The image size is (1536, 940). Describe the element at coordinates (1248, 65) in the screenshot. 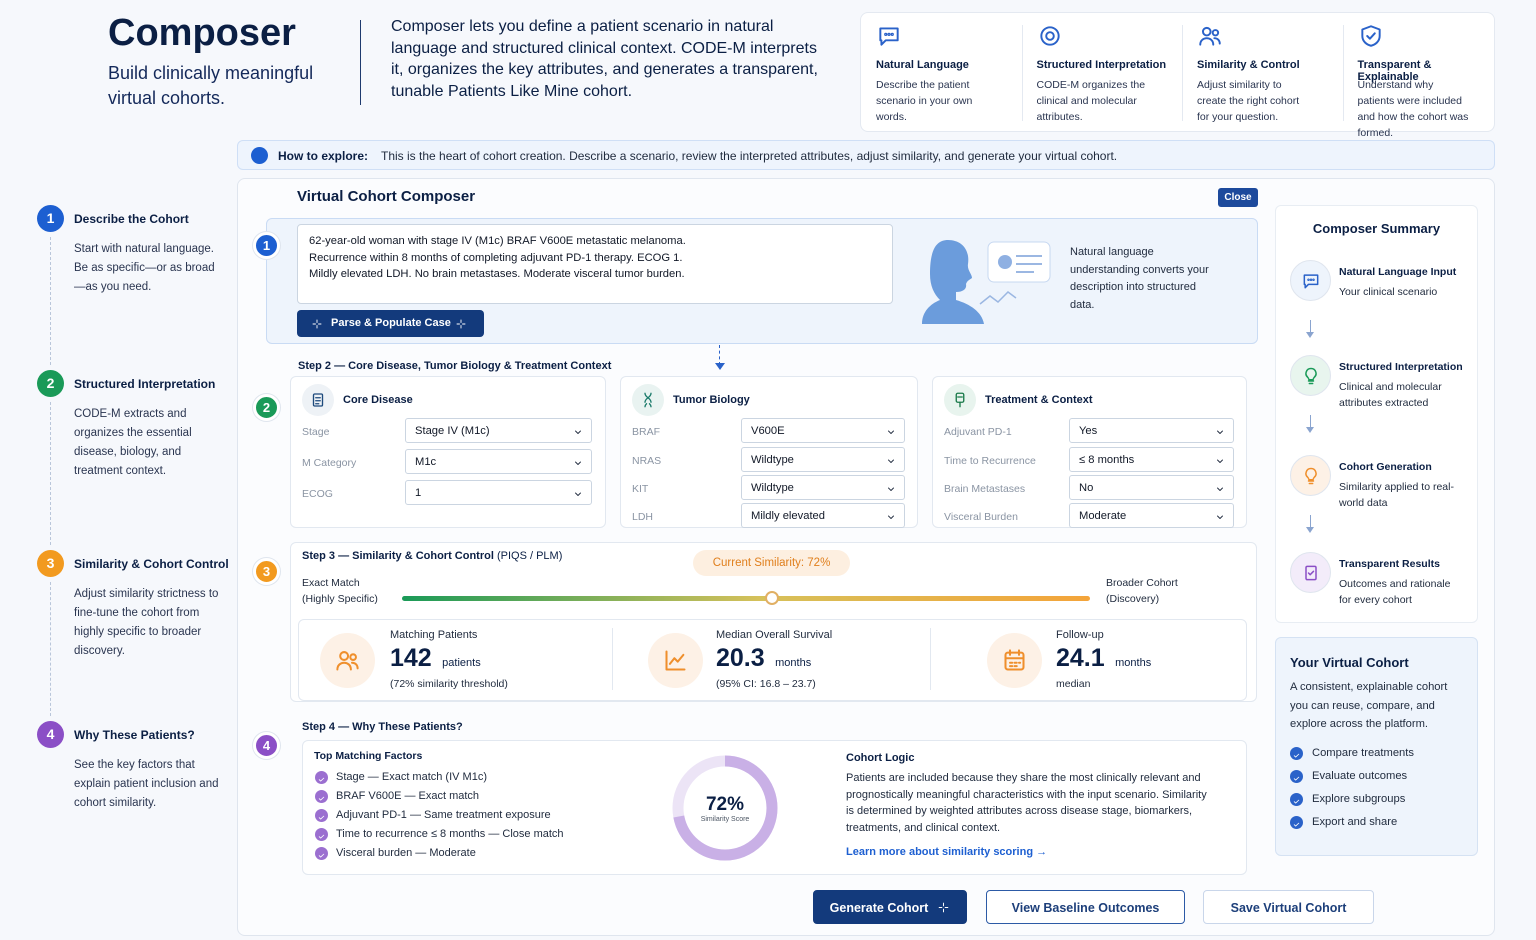

I see `feature-title: Similarity & Control` at that location.